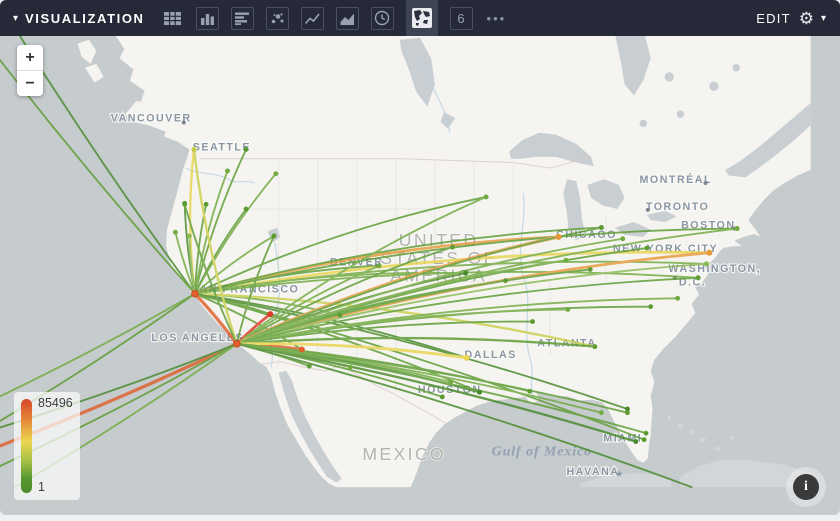 Image resolution: width=840 pixels, height=521 pixels. I want to click on bar-chart-icon, so click(207, 18).